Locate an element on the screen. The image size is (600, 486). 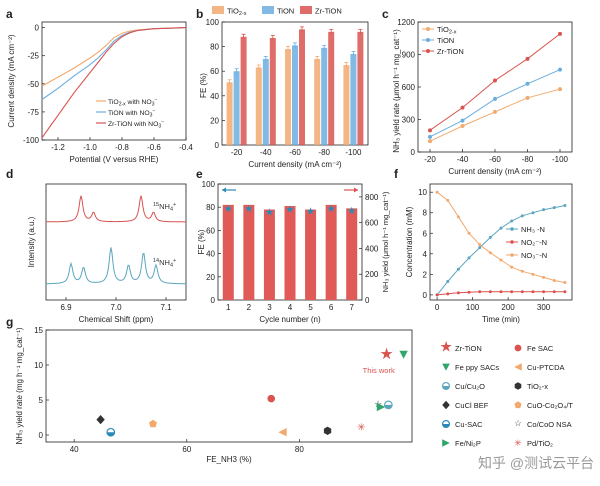
panel-b-xtick-label: -100 is located at coordinates (353, 152).